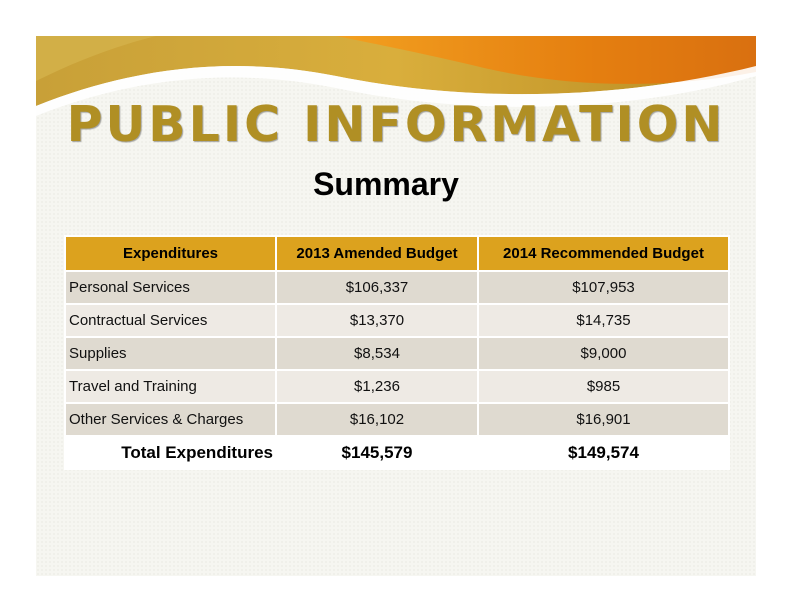  I want to click on table-row: Supplies $8,534 $9,000, so click(397, 353).